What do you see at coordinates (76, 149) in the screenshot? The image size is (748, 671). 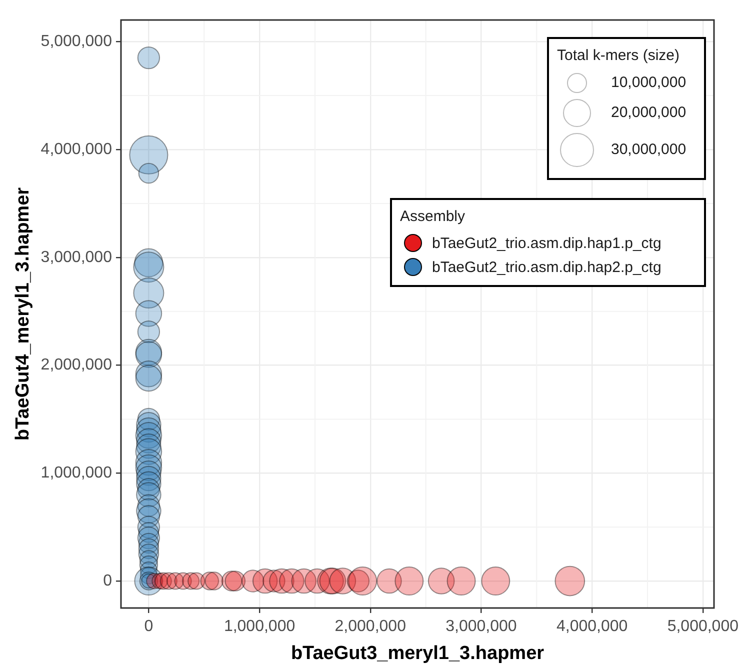 I see `y-tick-label: 4,000,000` at bounding box center [76, 149].